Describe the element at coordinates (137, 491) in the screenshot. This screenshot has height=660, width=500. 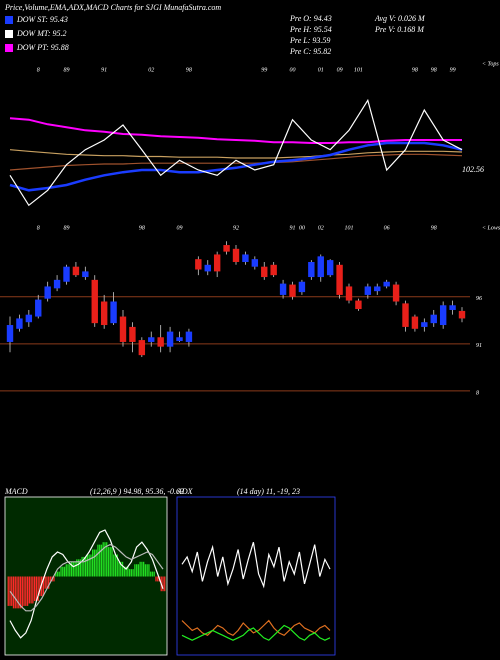
I see `panel-subtitle: (12,26,9 ) 94.98, 95.36, -0.63` at that location.